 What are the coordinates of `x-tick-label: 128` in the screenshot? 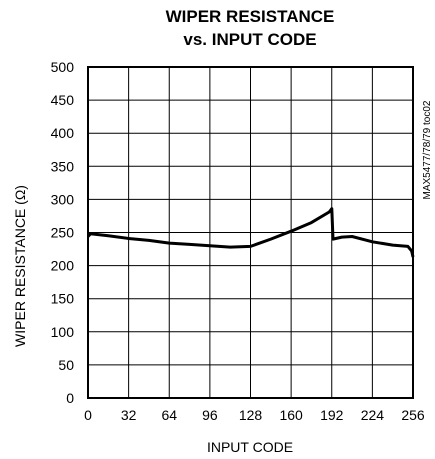 It's located at (251, 415).